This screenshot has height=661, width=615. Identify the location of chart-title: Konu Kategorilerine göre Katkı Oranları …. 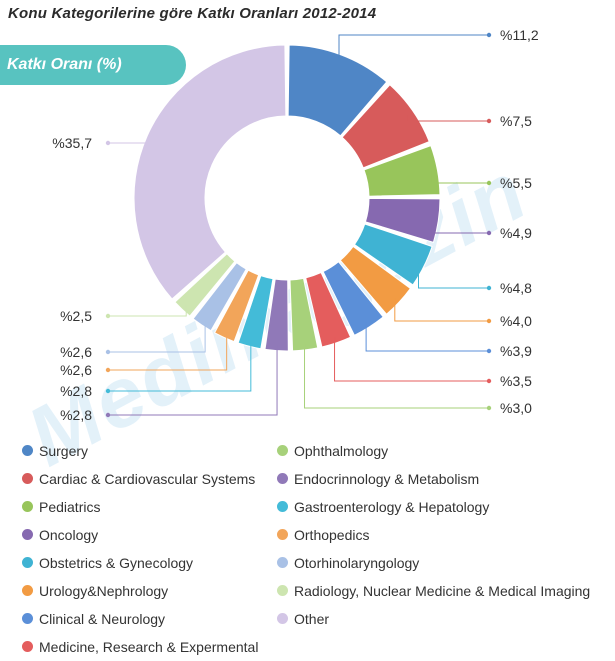
(192, 13).